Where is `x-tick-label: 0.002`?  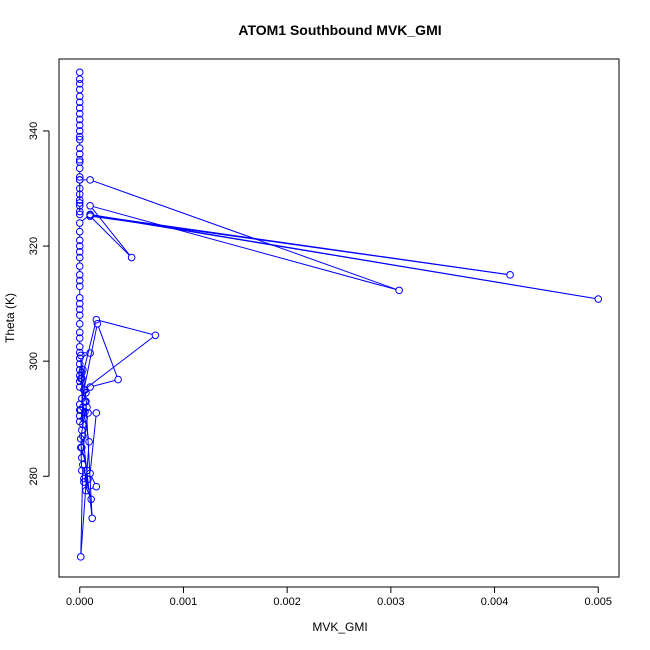
x-tick-label: 0.002 is located at coordinates (287, 602).